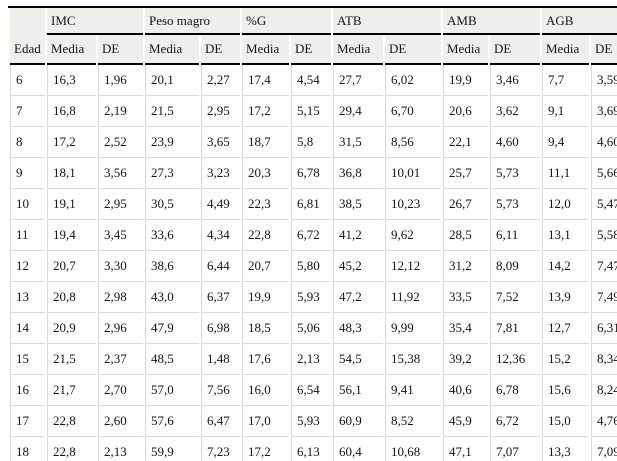  What do you see at coordinates (604, 173) in the screenshot?
I see `value-cell: 5,66` at bounding box center [604, 173].